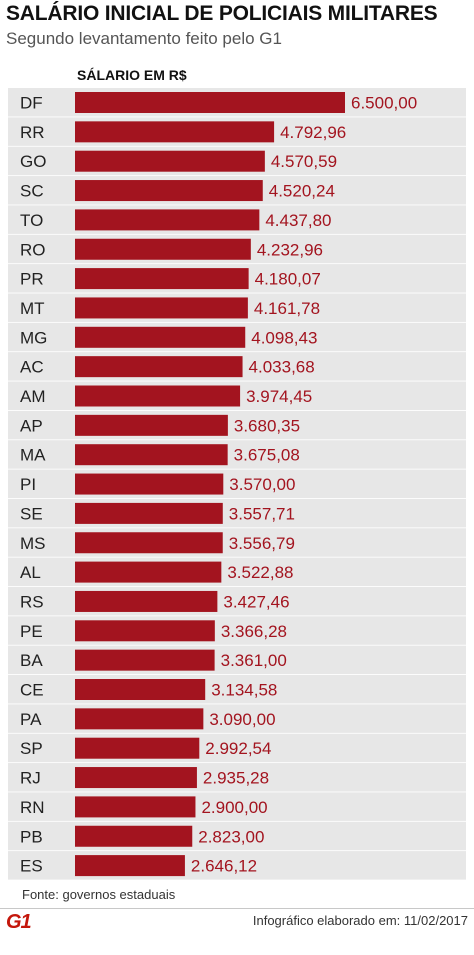 This screenshot has height=955, width=474. What do you see at coordinates (267, 425) in the screenshot?
I see `value-label: 3.680,35` at bounding box center [267, 425].